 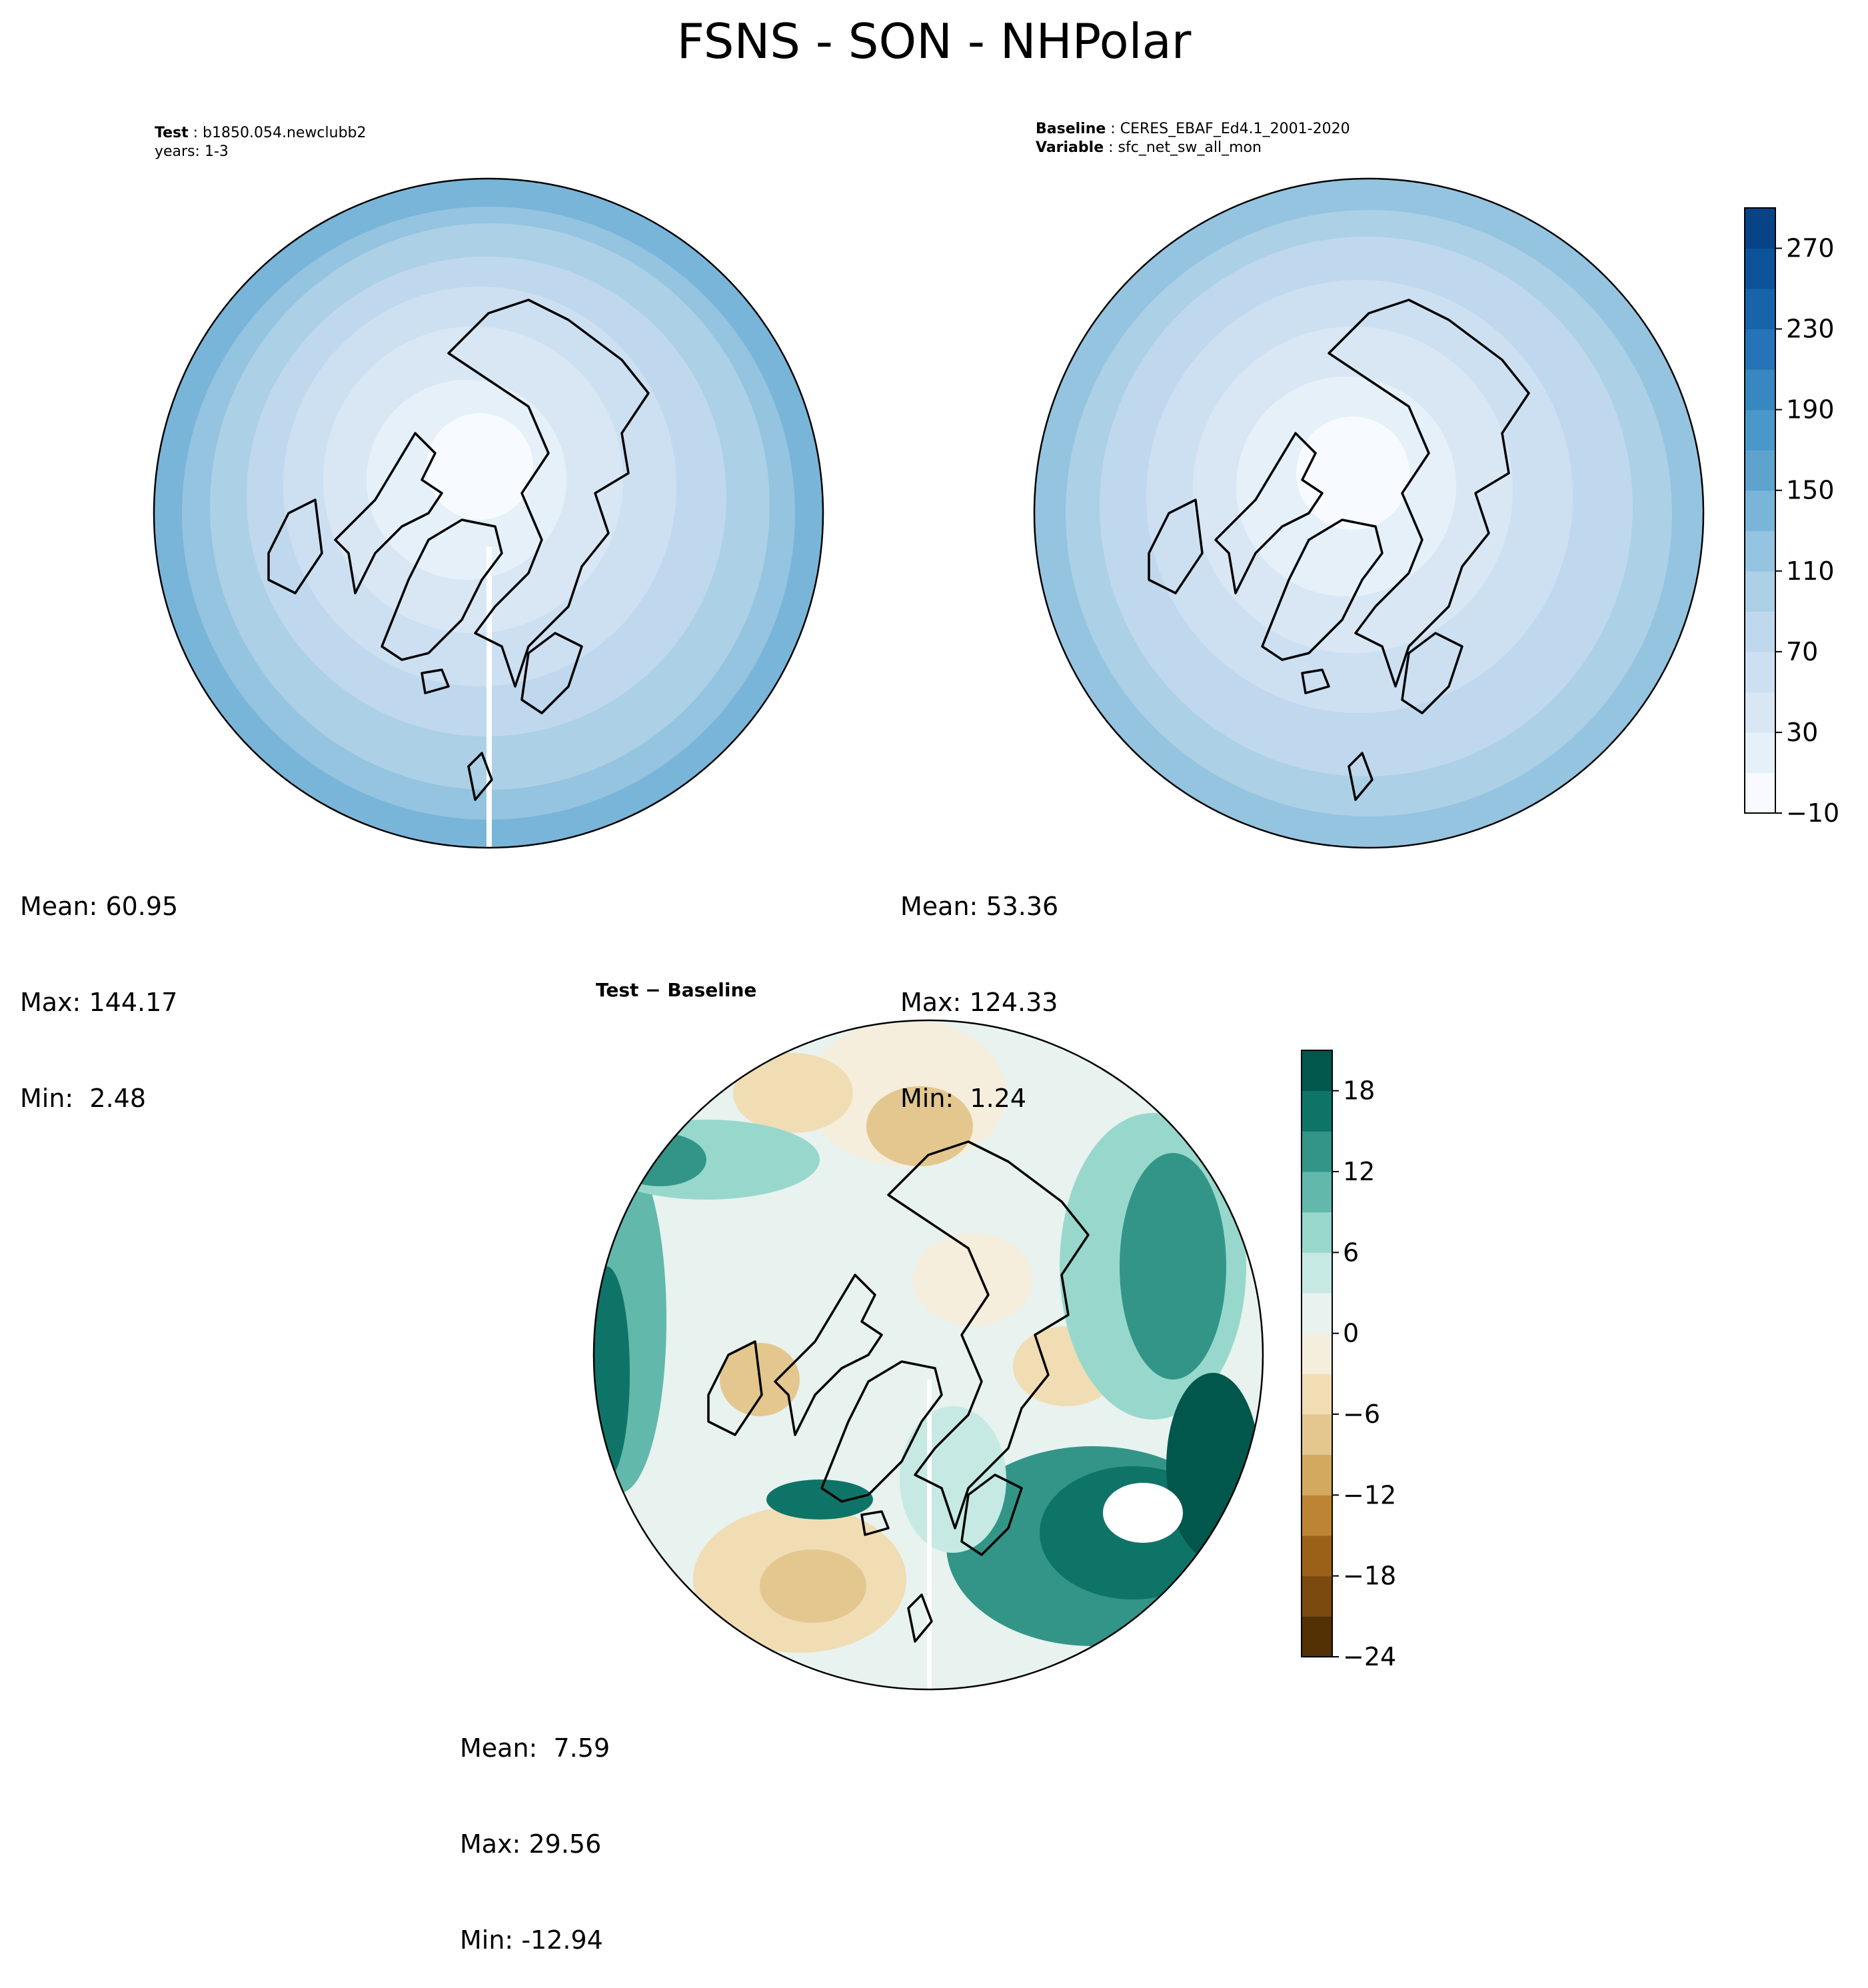 I want to click on test-mean-label: Mean:, so click(x=59, y=906).